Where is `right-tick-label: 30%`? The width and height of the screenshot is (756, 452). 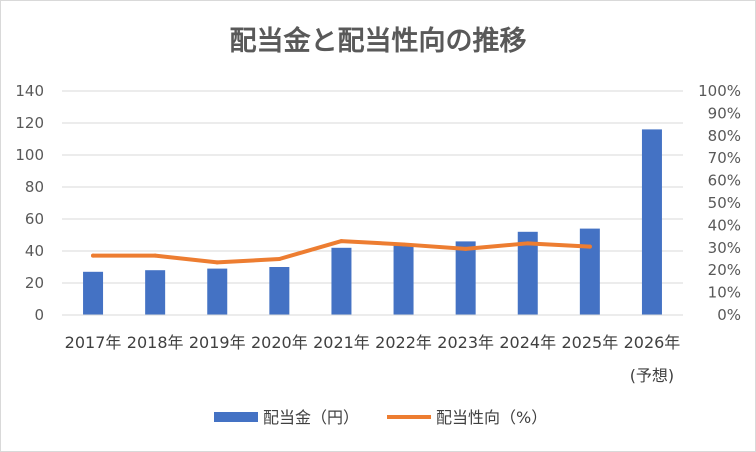 right-tick-label: 30% is located at coordinates (724, 248).